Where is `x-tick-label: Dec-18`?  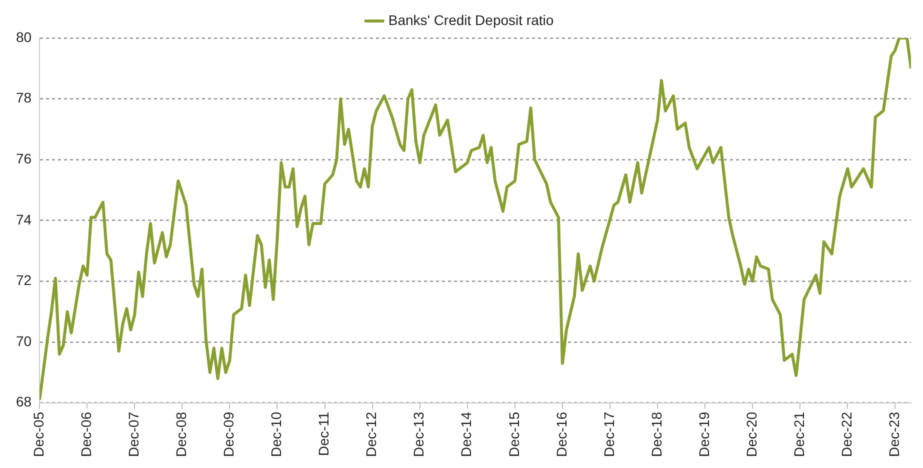 x-tick-label: Dec-18 is located at coordinates (656, 435).